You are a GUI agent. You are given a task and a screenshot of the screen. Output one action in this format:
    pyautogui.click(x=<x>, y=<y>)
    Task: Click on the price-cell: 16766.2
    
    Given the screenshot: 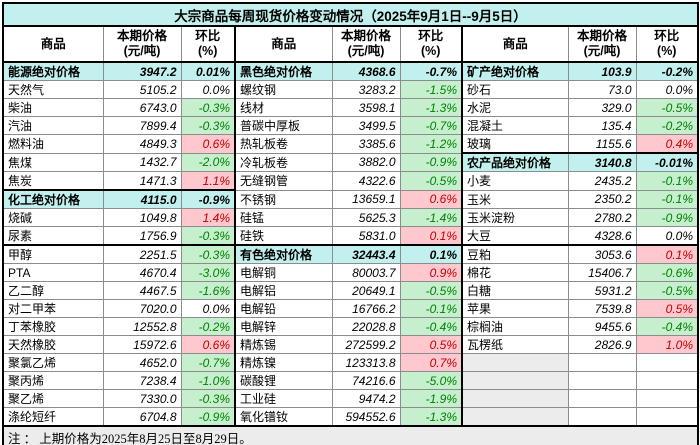 What is the action you would take?
    pyautogui.click(x=366, y=308)
    